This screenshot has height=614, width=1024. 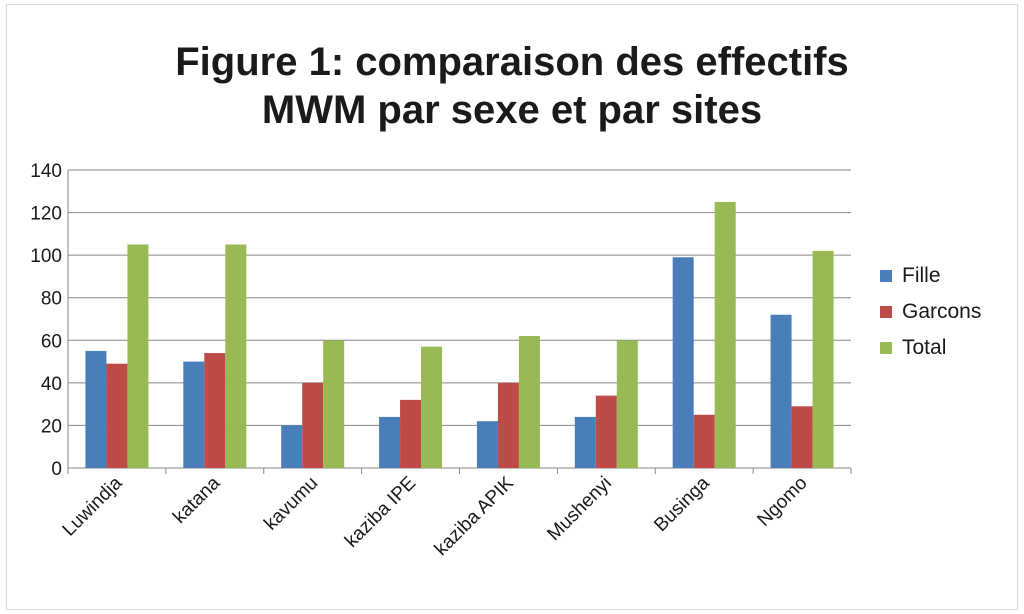 I want to click on x-tick-label: kaziba IPE, so click(x=380, y=512).